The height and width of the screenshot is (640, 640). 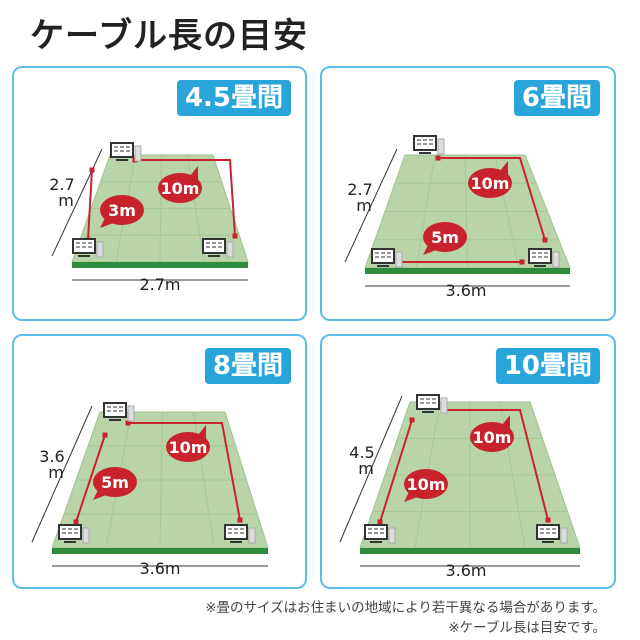 What do you see at coordinates (361, 452) in the screenshot?
I see `depth-label: 4.5` at bounding box center [361, 452].